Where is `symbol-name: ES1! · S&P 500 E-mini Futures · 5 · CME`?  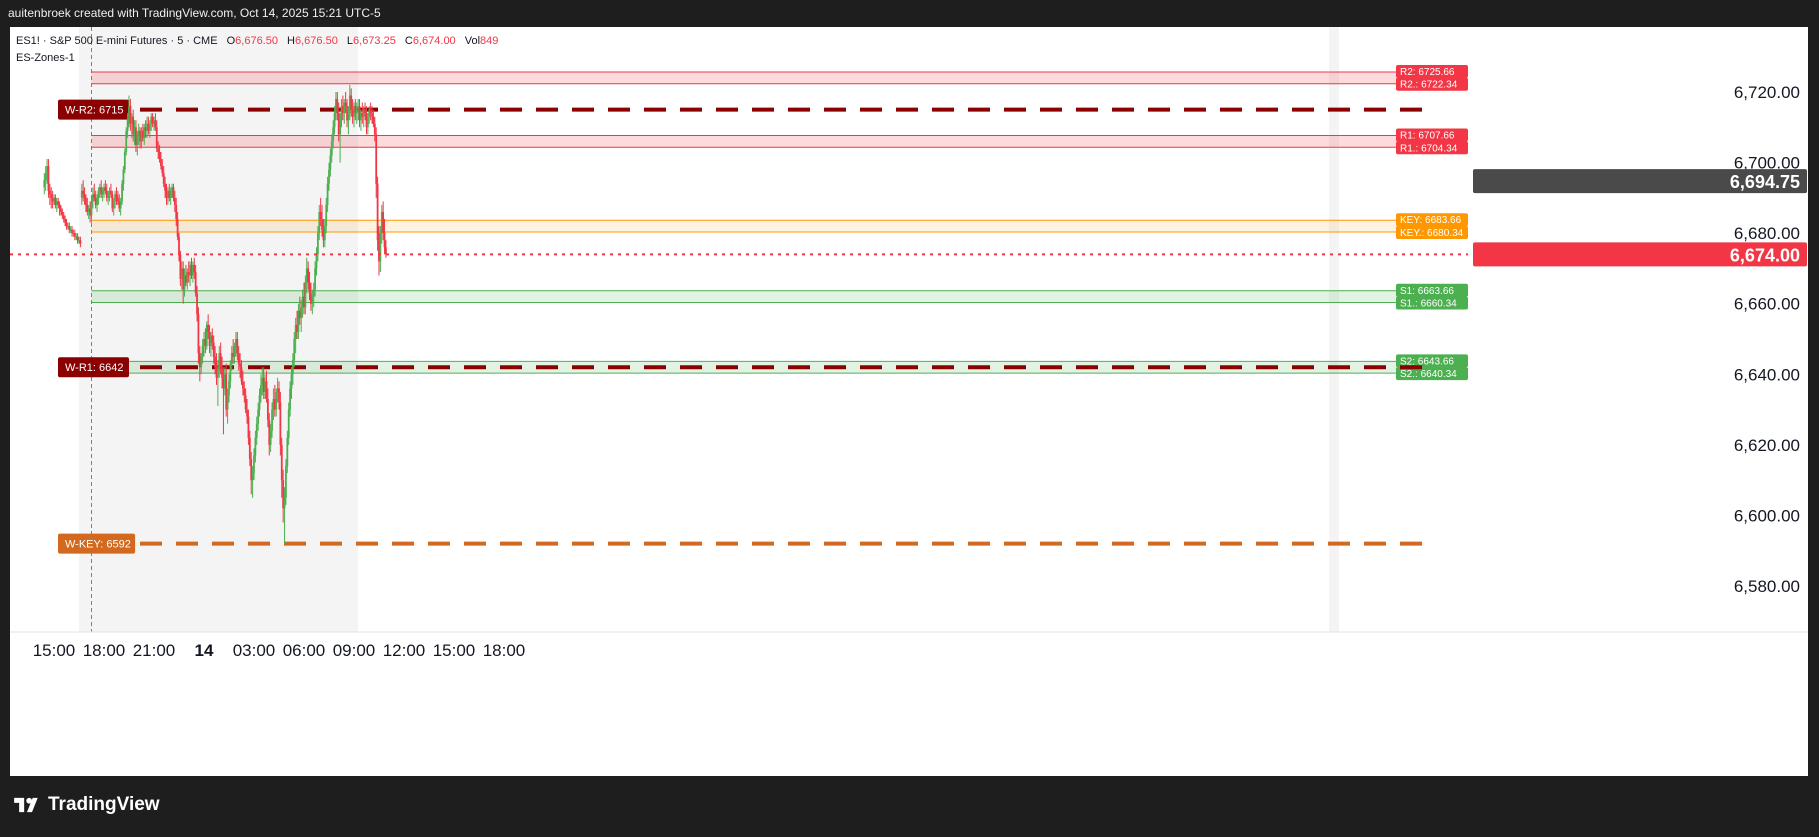 symbol-name: ES1! · S&P 500 E-mini Futures · 5 · CME is located at coordinates (117, 41).